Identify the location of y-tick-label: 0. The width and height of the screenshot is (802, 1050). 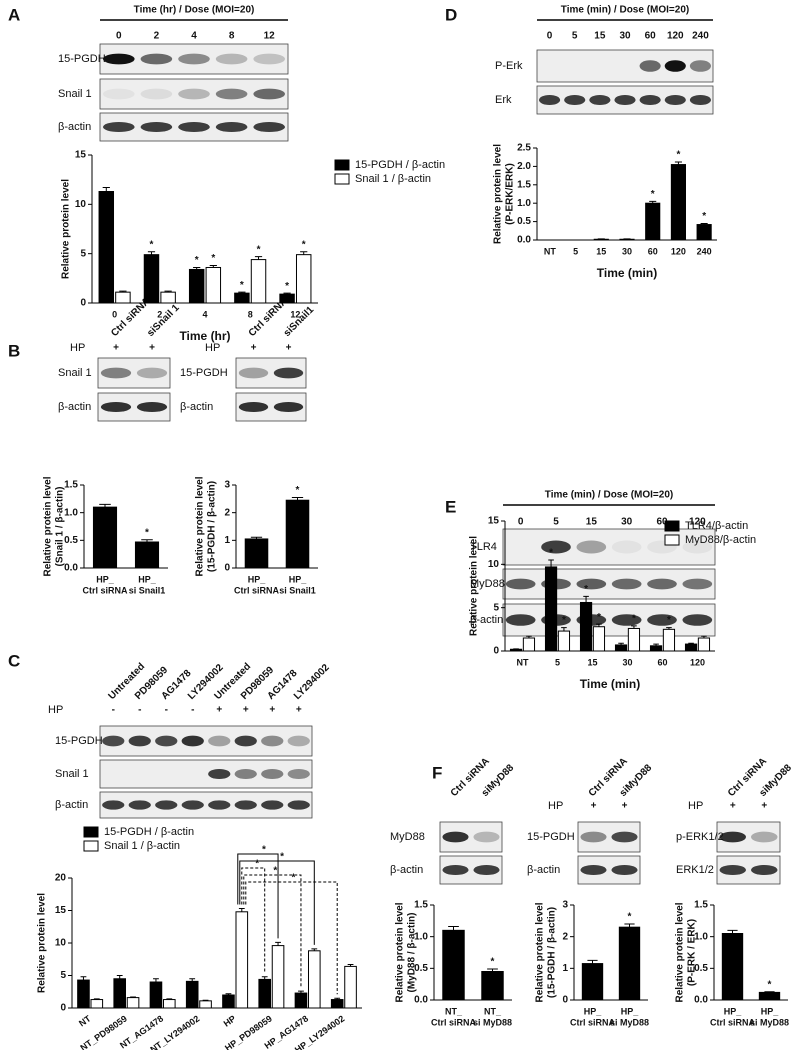
(63, 1008).